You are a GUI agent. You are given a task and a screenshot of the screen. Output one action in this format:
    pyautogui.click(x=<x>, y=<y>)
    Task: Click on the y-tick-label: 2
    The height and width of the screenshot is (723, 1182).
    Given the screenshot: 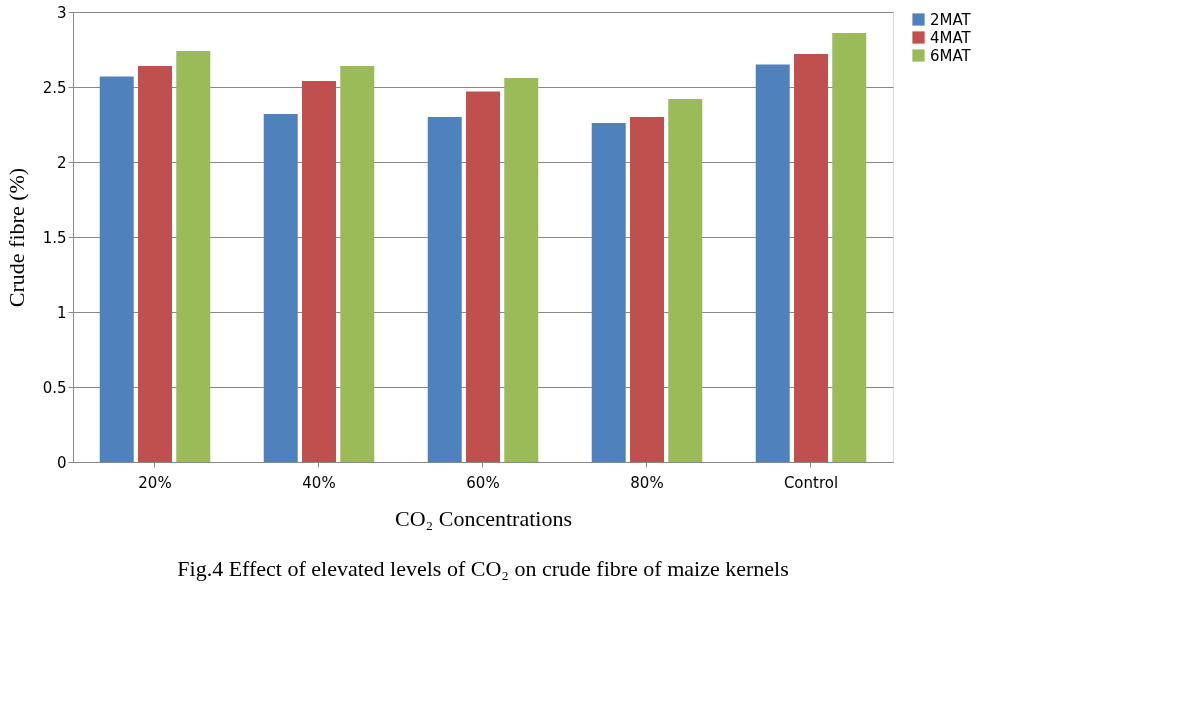 What is the action you would take?
    pyautogui.click(x=61, y=162)
    